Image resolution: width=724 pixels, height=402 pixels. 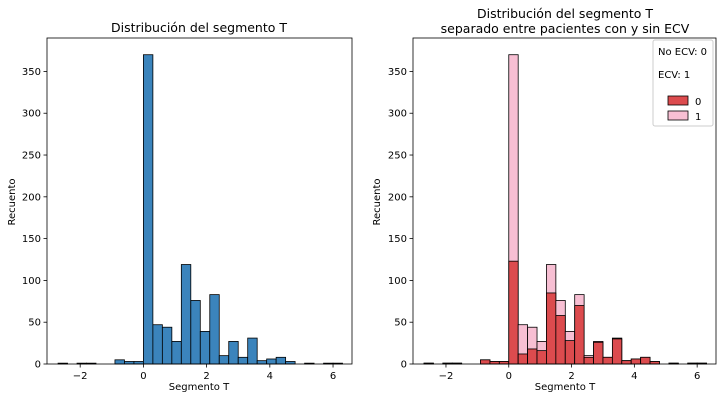 I want to click on x-tick-label-right: −2, so click(x=446, y=376).